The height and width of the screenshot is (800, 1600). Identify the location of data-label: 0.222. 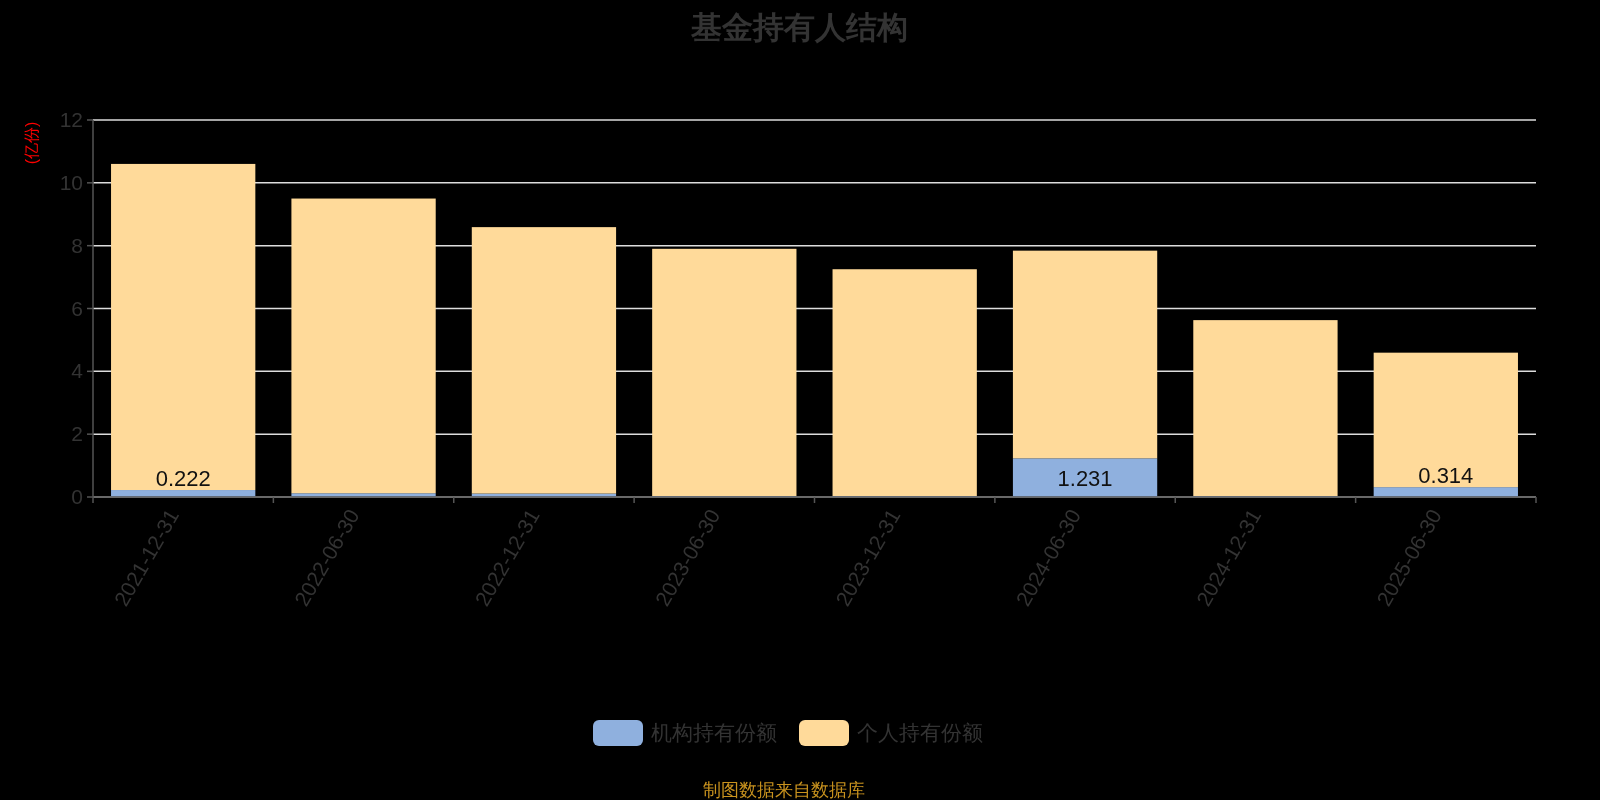
(183, 479).